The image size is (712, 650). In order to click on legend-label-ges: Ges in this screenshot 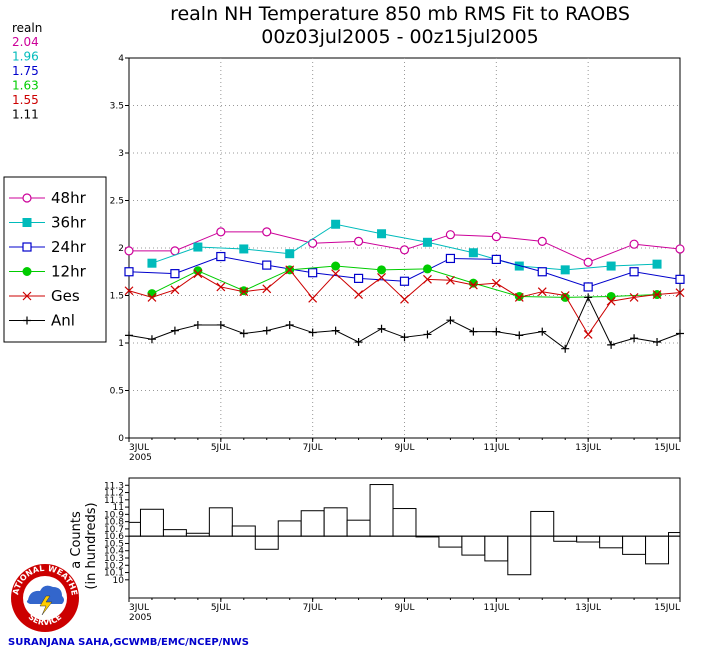, I will do `click(65, 296)`.